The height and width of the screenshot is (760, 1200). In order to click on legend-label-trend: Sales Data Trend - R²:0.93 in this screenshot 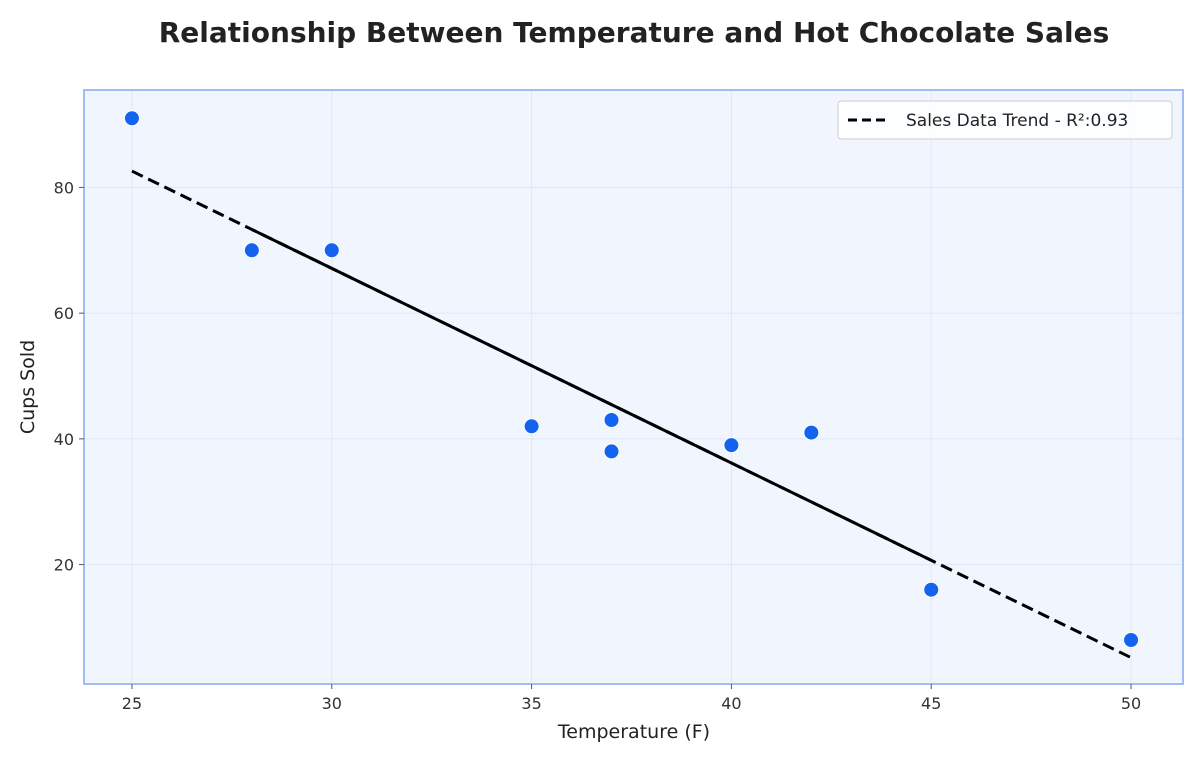, I will do `click(1017, 121)`.